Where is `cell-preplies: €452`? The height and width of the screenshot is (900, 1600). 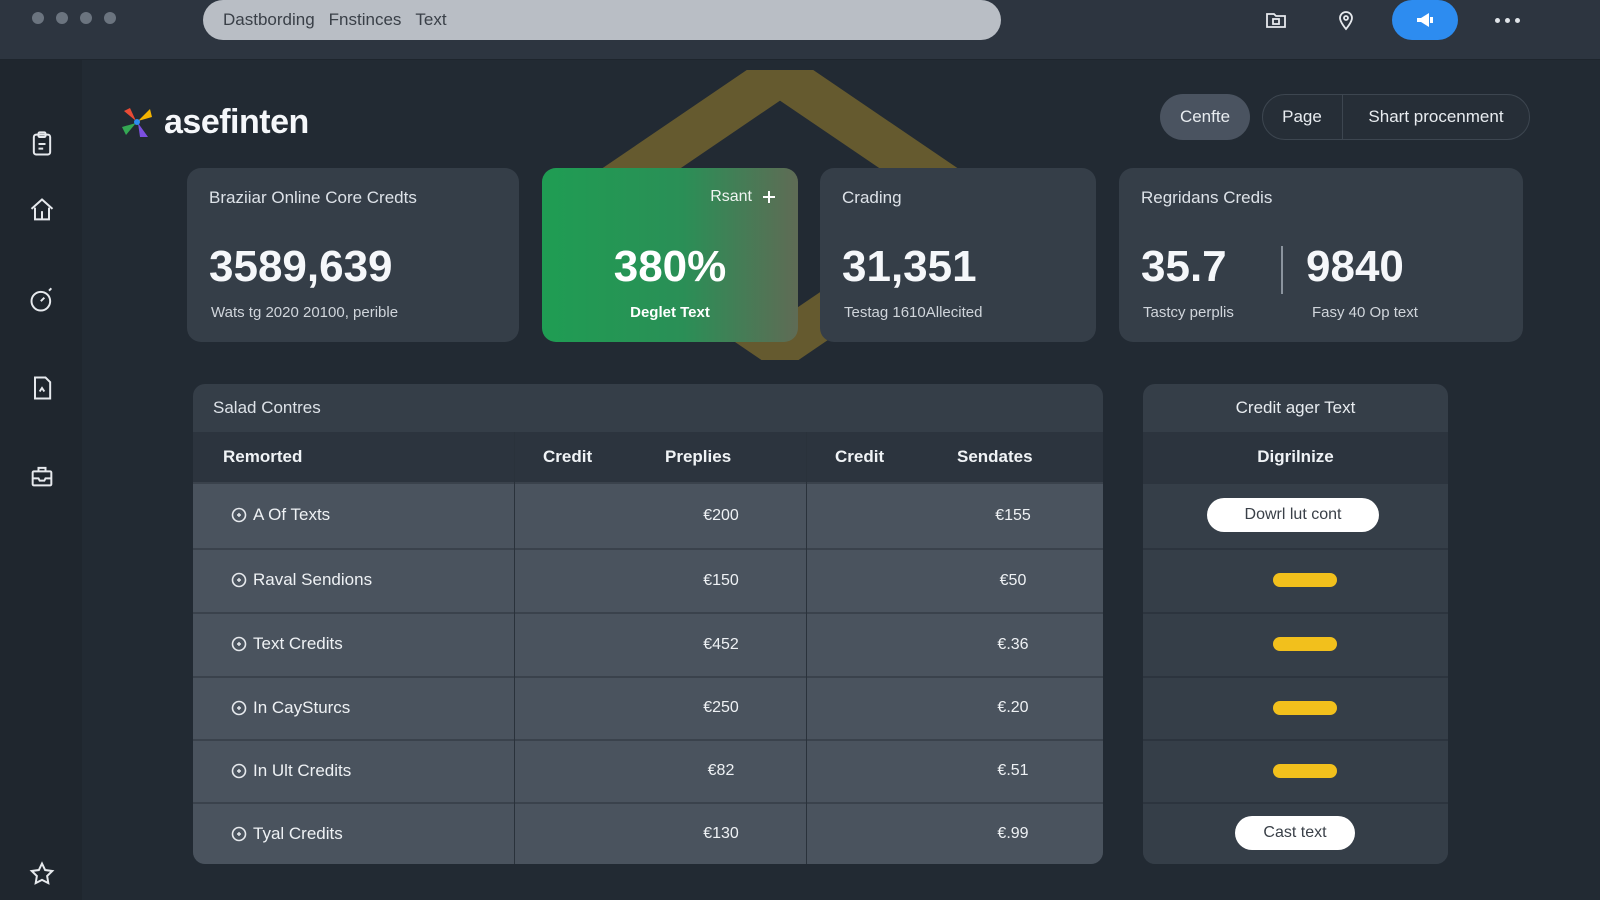
cell-preplies: €452 is located at coordinates (721, 644).